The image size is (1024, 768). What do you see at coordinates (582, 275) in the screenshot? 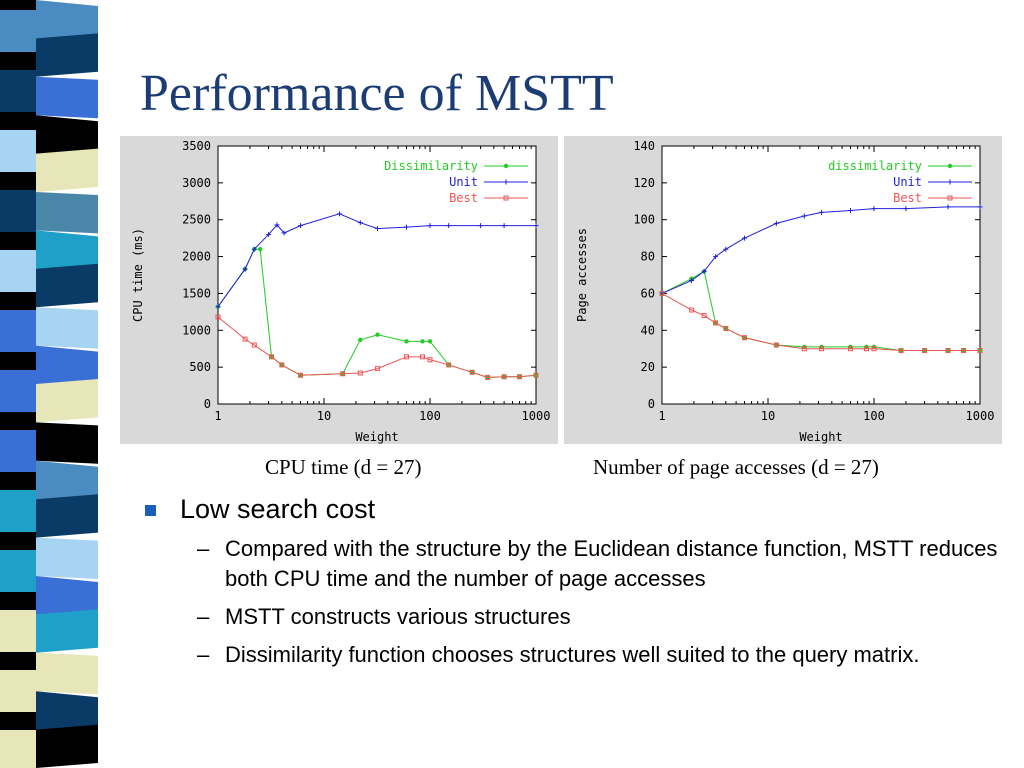
I see `y-axis-label: Page accesses` at bounding box center [582, 275].